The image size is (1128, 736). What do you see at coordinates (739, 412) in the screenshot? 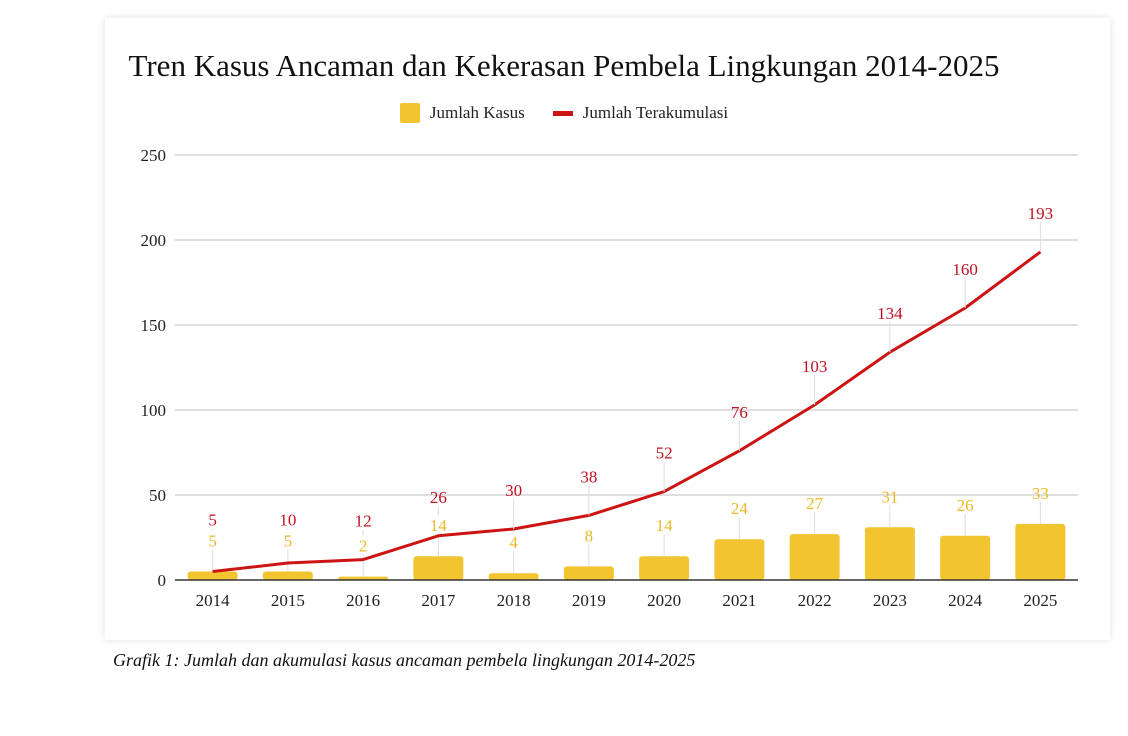
I see `line-data-label: 76` at bounding box center [739, 412].